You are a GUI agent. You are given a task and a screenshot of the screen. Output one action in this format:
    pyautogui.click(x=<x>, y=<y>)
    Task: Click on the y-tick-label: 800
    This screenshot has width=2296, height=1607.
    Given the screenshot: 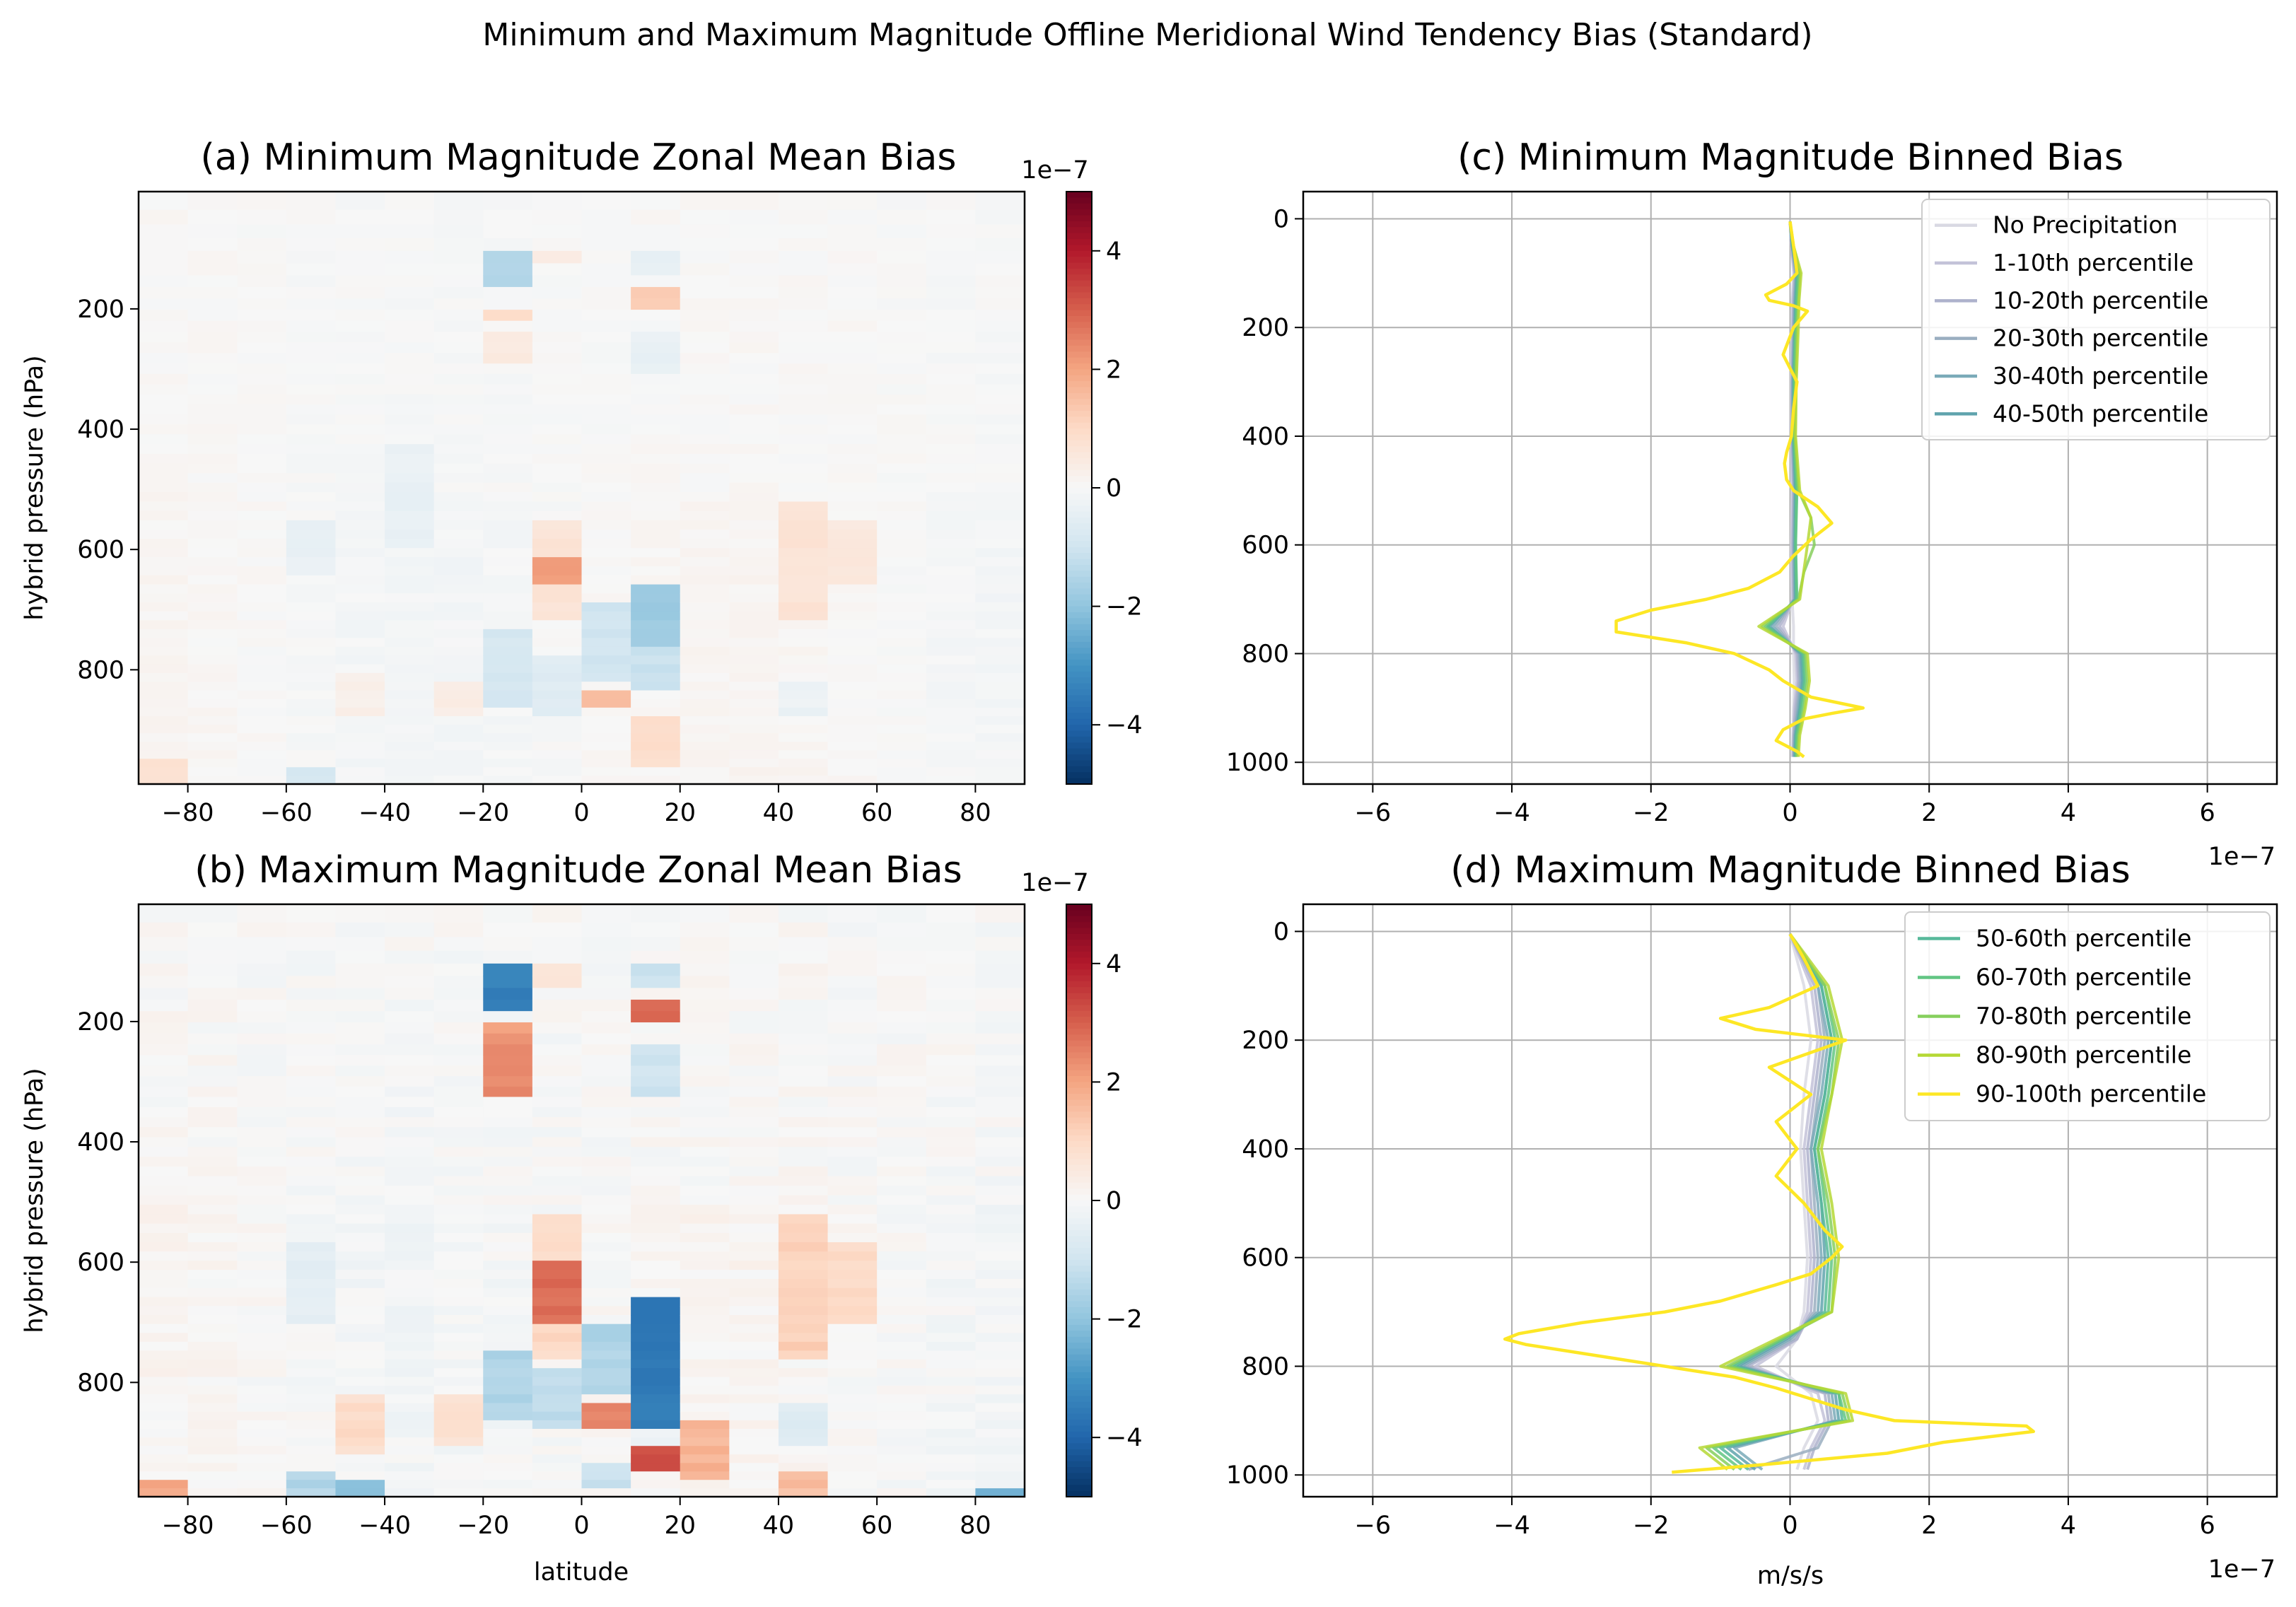 What is the action you would take?
    pyautogui.click(x=1265, y=654)
    